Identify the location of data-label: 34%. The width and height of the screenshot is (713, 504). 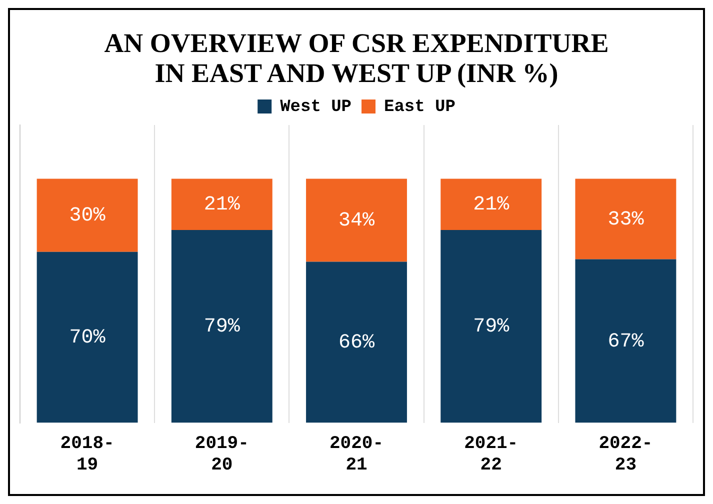
(357, 220).